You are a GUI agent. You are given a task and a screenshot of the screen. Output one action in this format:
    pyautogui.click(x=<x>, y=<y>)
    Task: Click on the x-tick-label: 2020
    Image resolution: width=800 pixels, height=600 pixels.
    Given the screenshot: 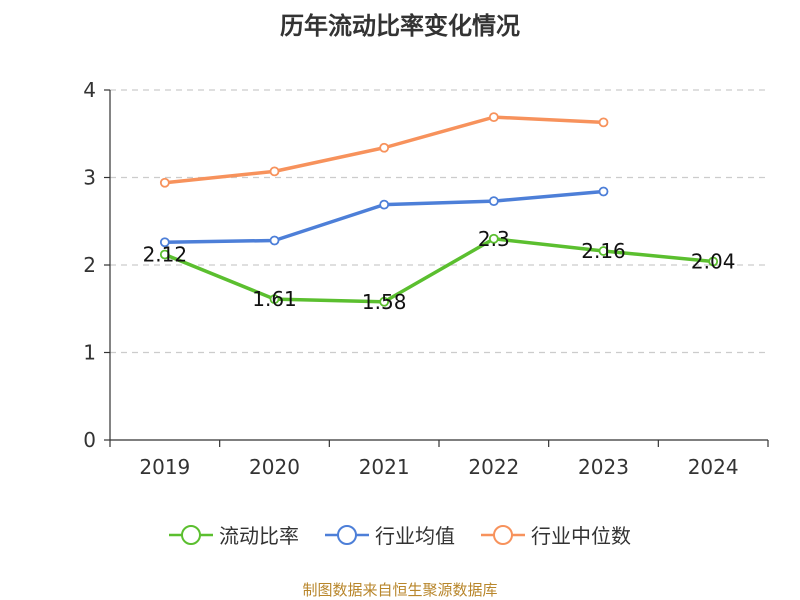 What is the action you would take?
    pyautogui.click(x=274, y=467)
    